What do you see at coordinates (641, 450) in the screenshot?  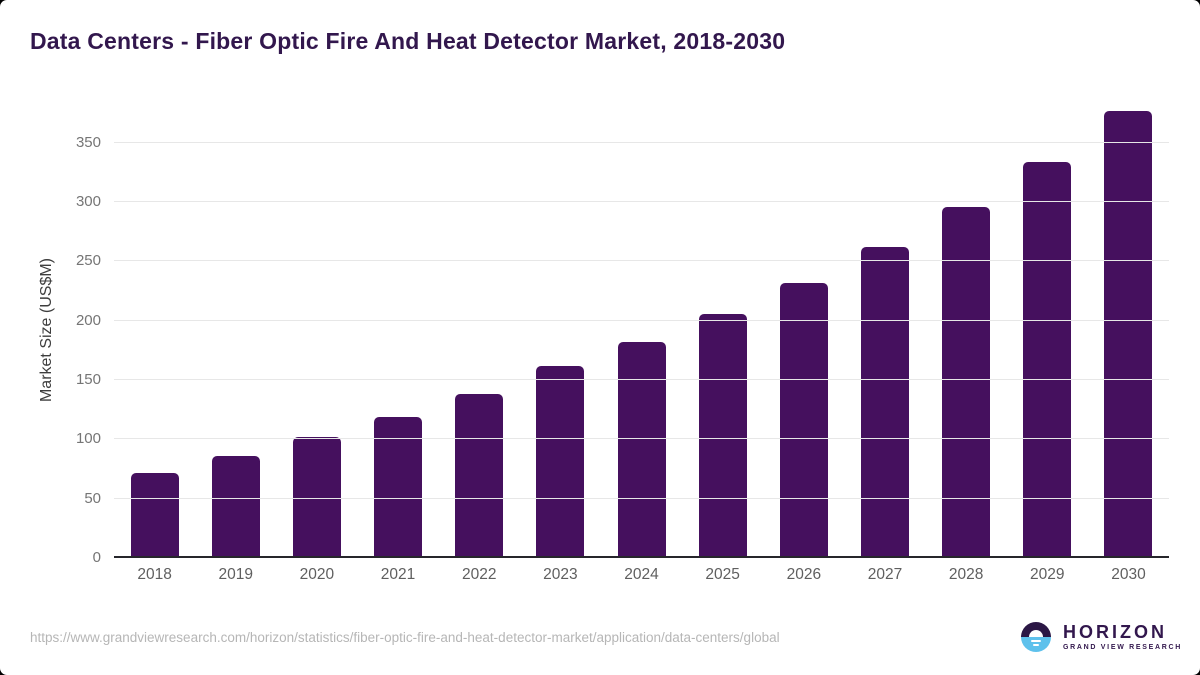 I see `bar-2024` at bounding box center [641, 450].